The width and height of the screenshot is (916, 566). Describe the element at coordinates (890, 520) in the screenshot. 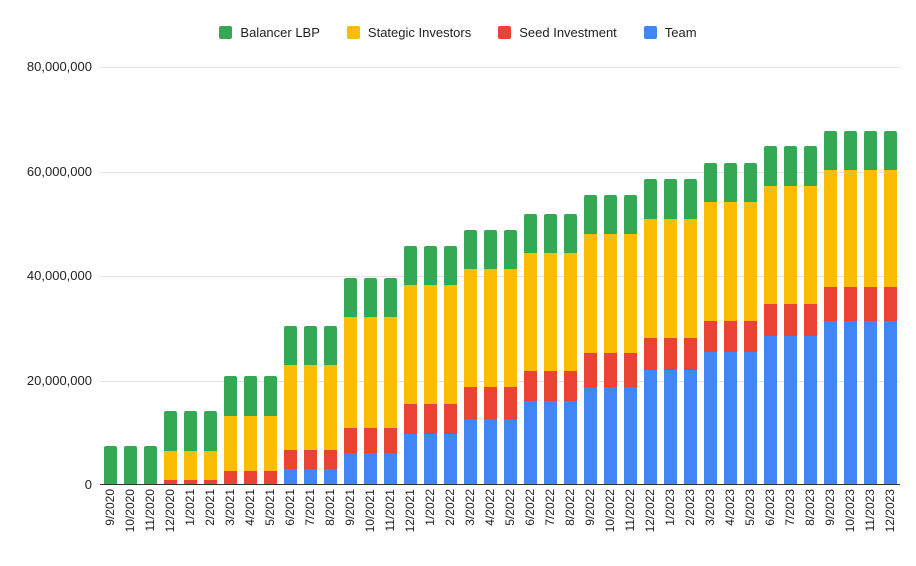

I see `x-label-slot: 12/2023` at that location.